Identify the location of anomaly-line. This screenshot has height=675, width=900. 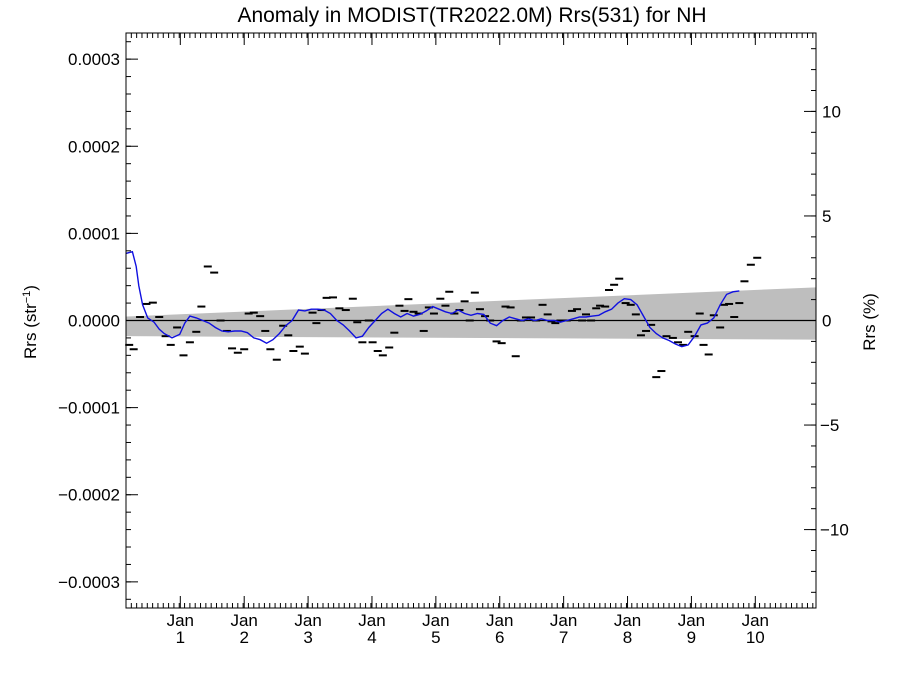
(432, 299).